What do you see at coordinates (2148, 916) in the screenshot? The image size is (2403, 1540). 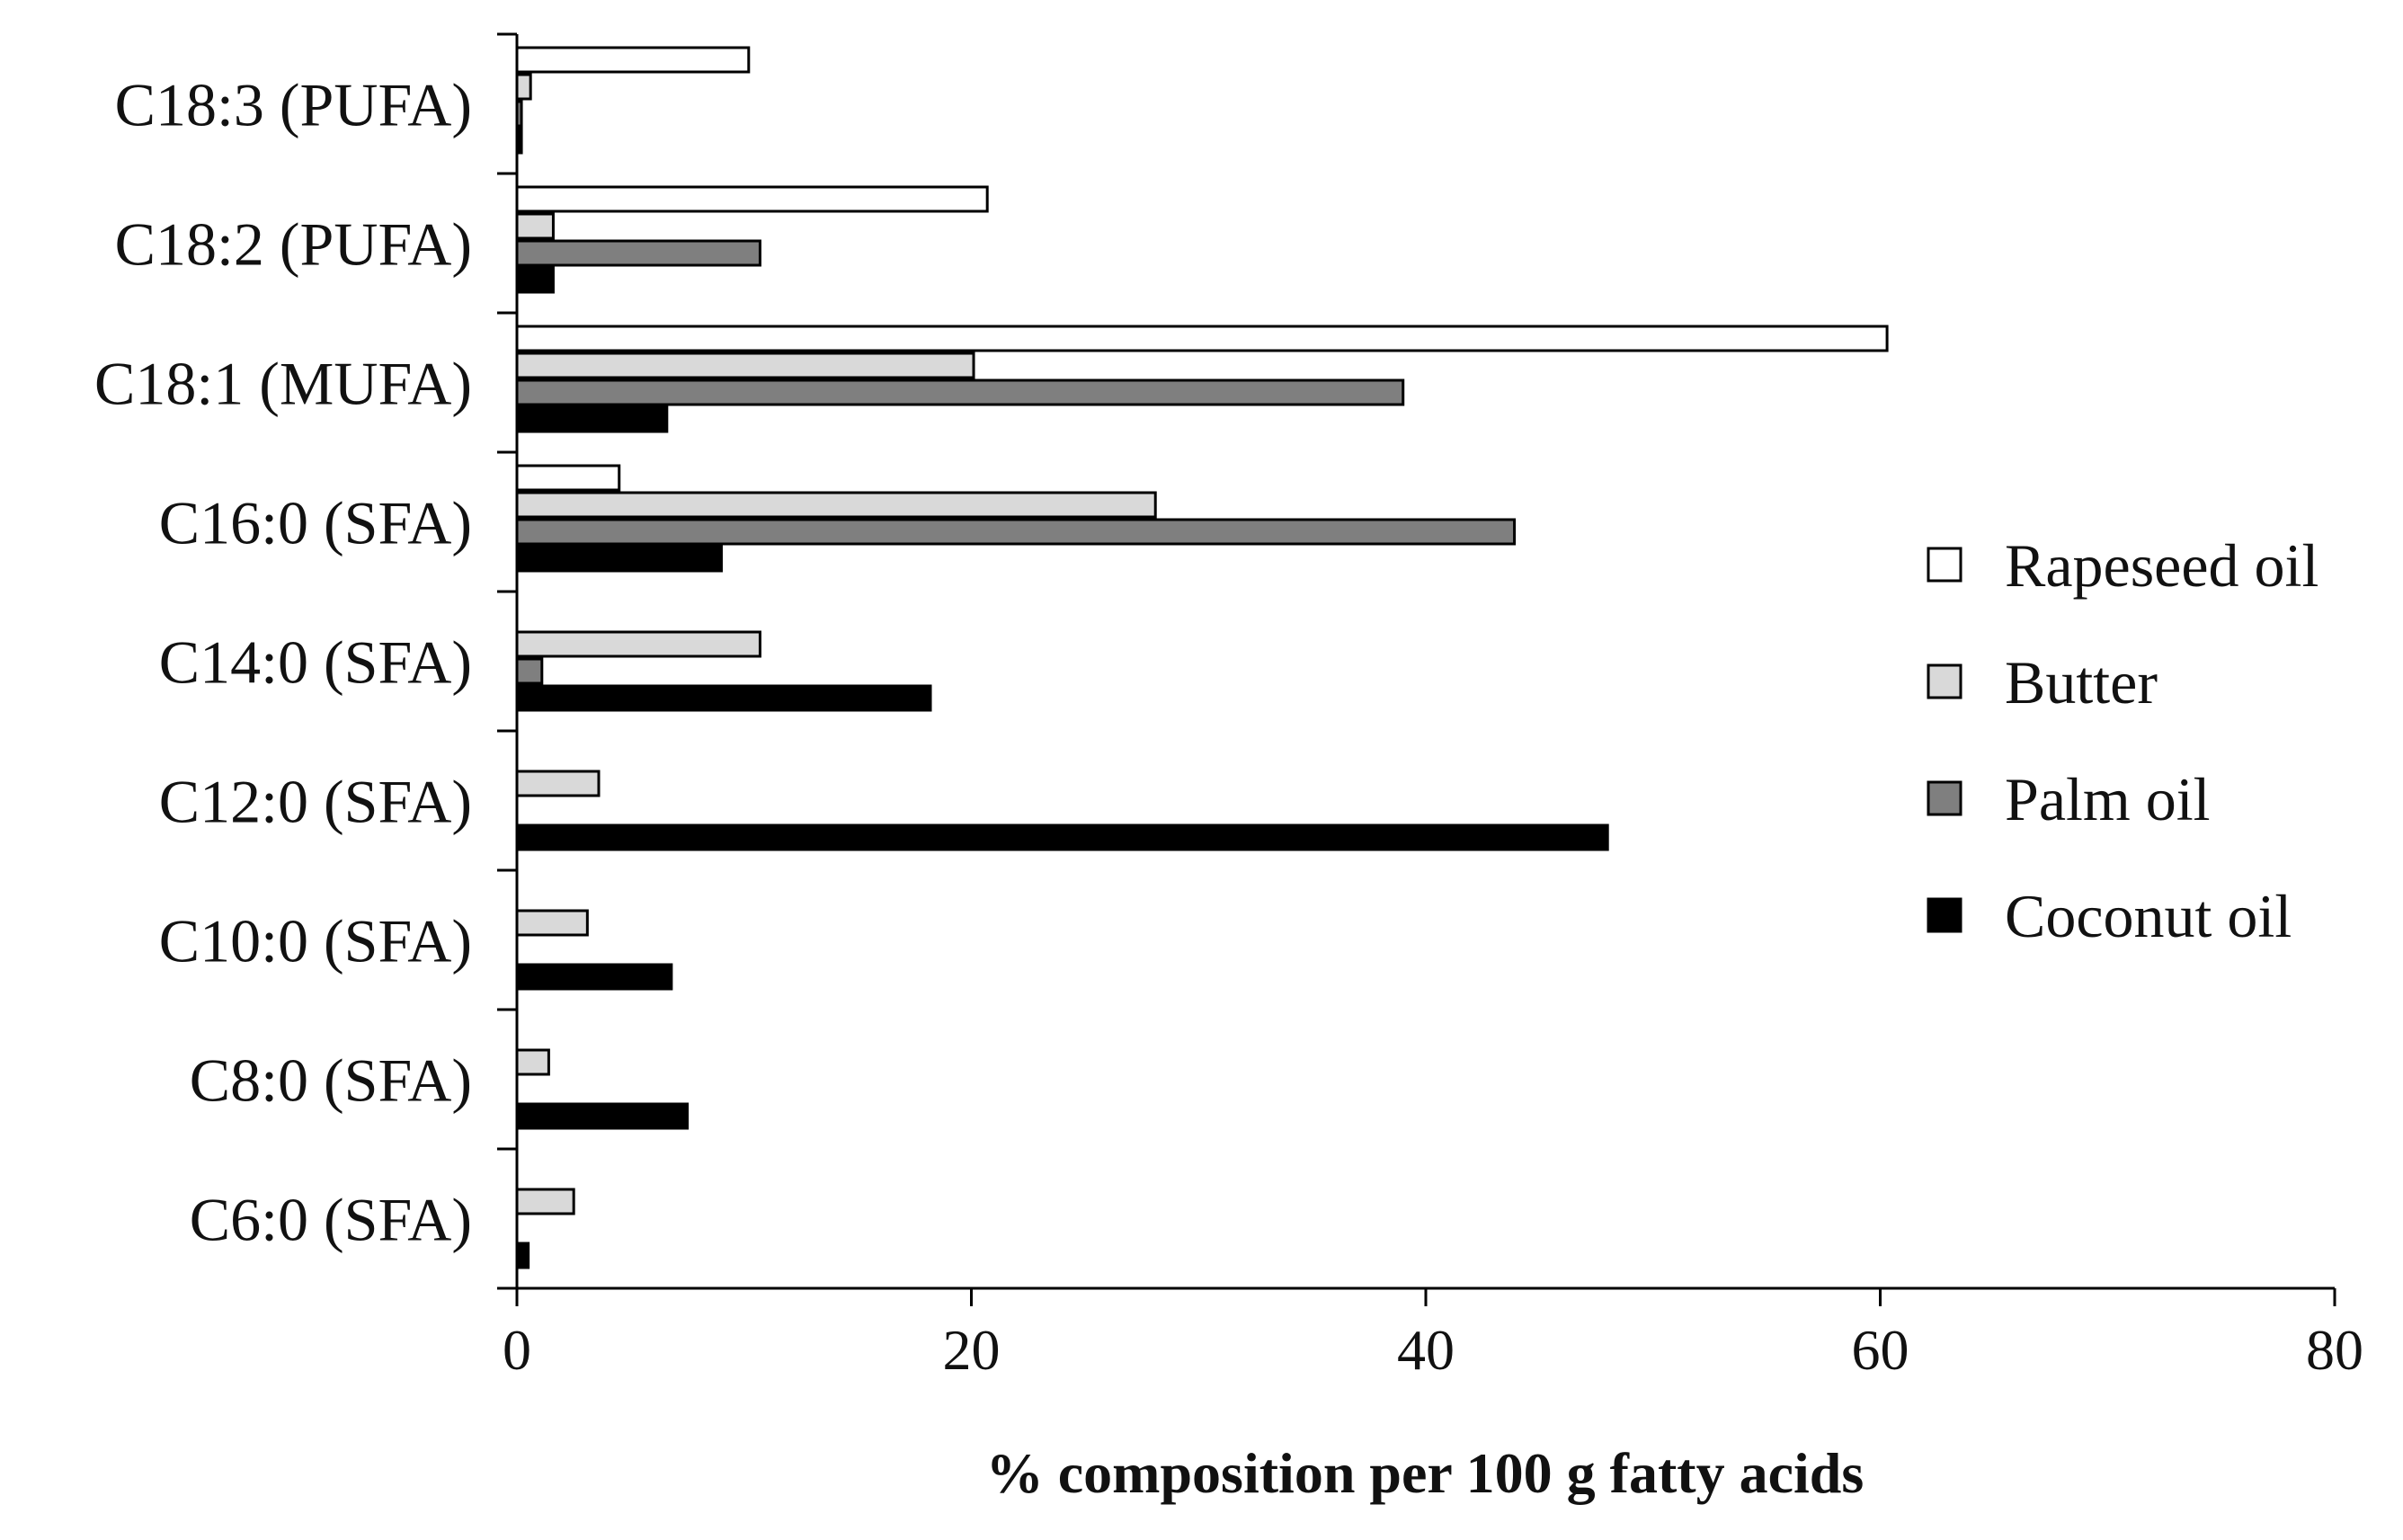 I see `legend-label: Coconut oil` at bounding box center [2148, 916].